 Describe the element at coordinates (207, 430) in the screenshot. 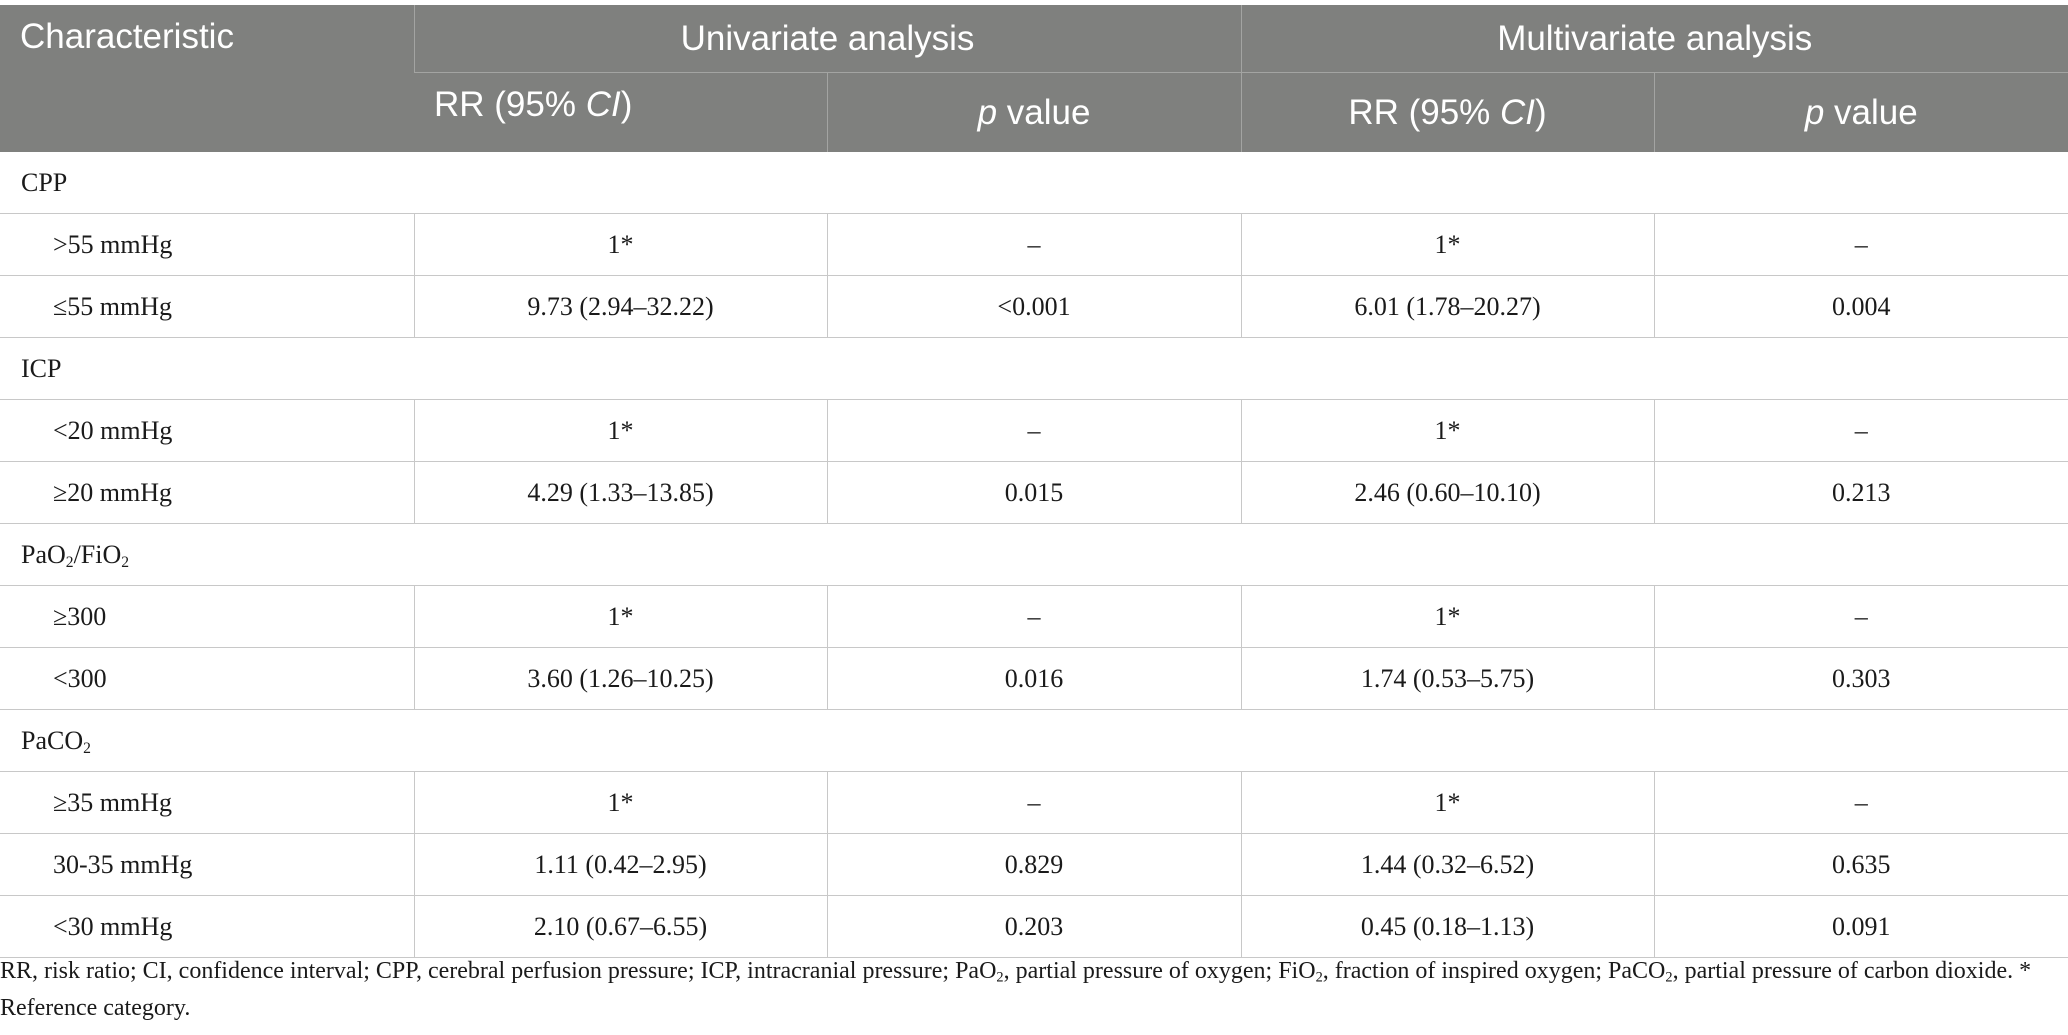

I see `row-label: <20 mmHg` at that location.